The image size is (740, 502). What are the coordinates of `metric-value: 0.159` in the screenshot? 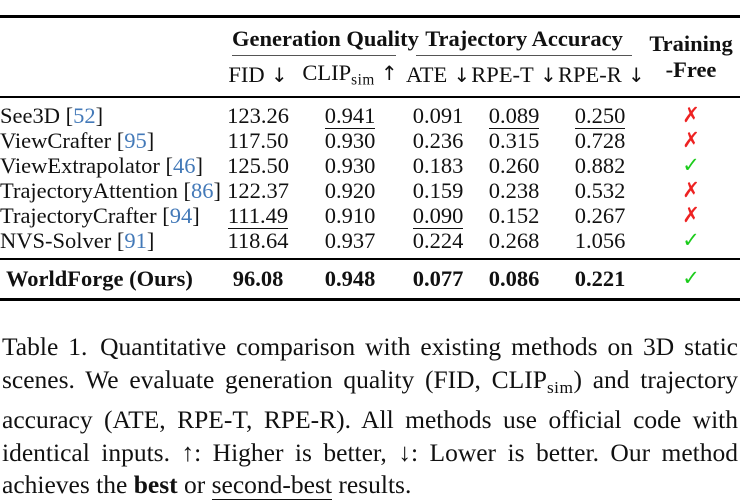 It's located at (438, 190).